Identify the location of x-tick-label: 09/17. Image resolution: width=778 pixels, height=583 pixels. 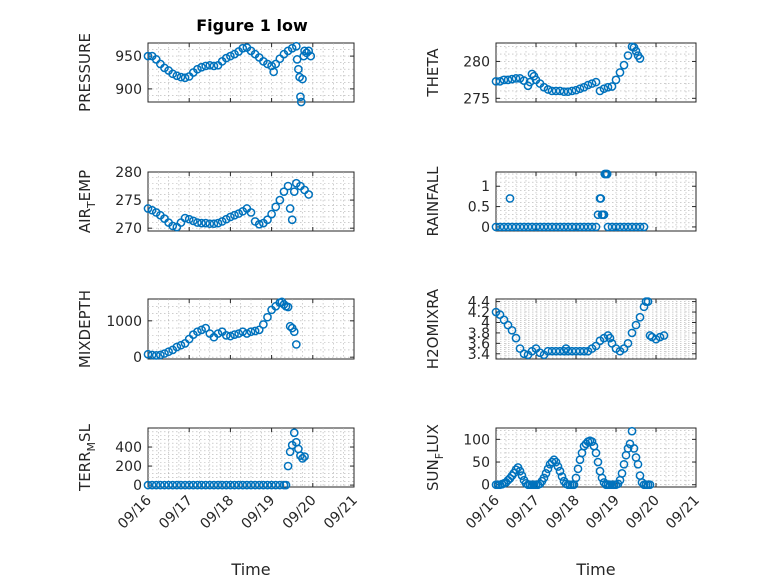
(523, 513).